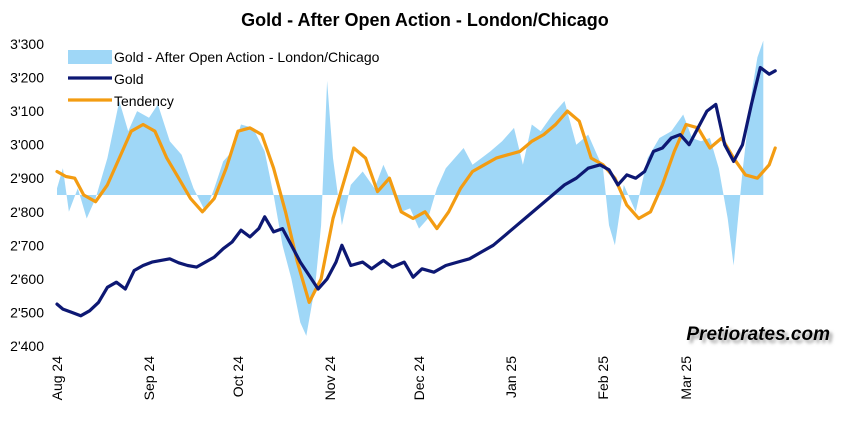 This screenshot has height=424, width=851. I want to click on legend-label-gold: Gold, so click(129, 79).